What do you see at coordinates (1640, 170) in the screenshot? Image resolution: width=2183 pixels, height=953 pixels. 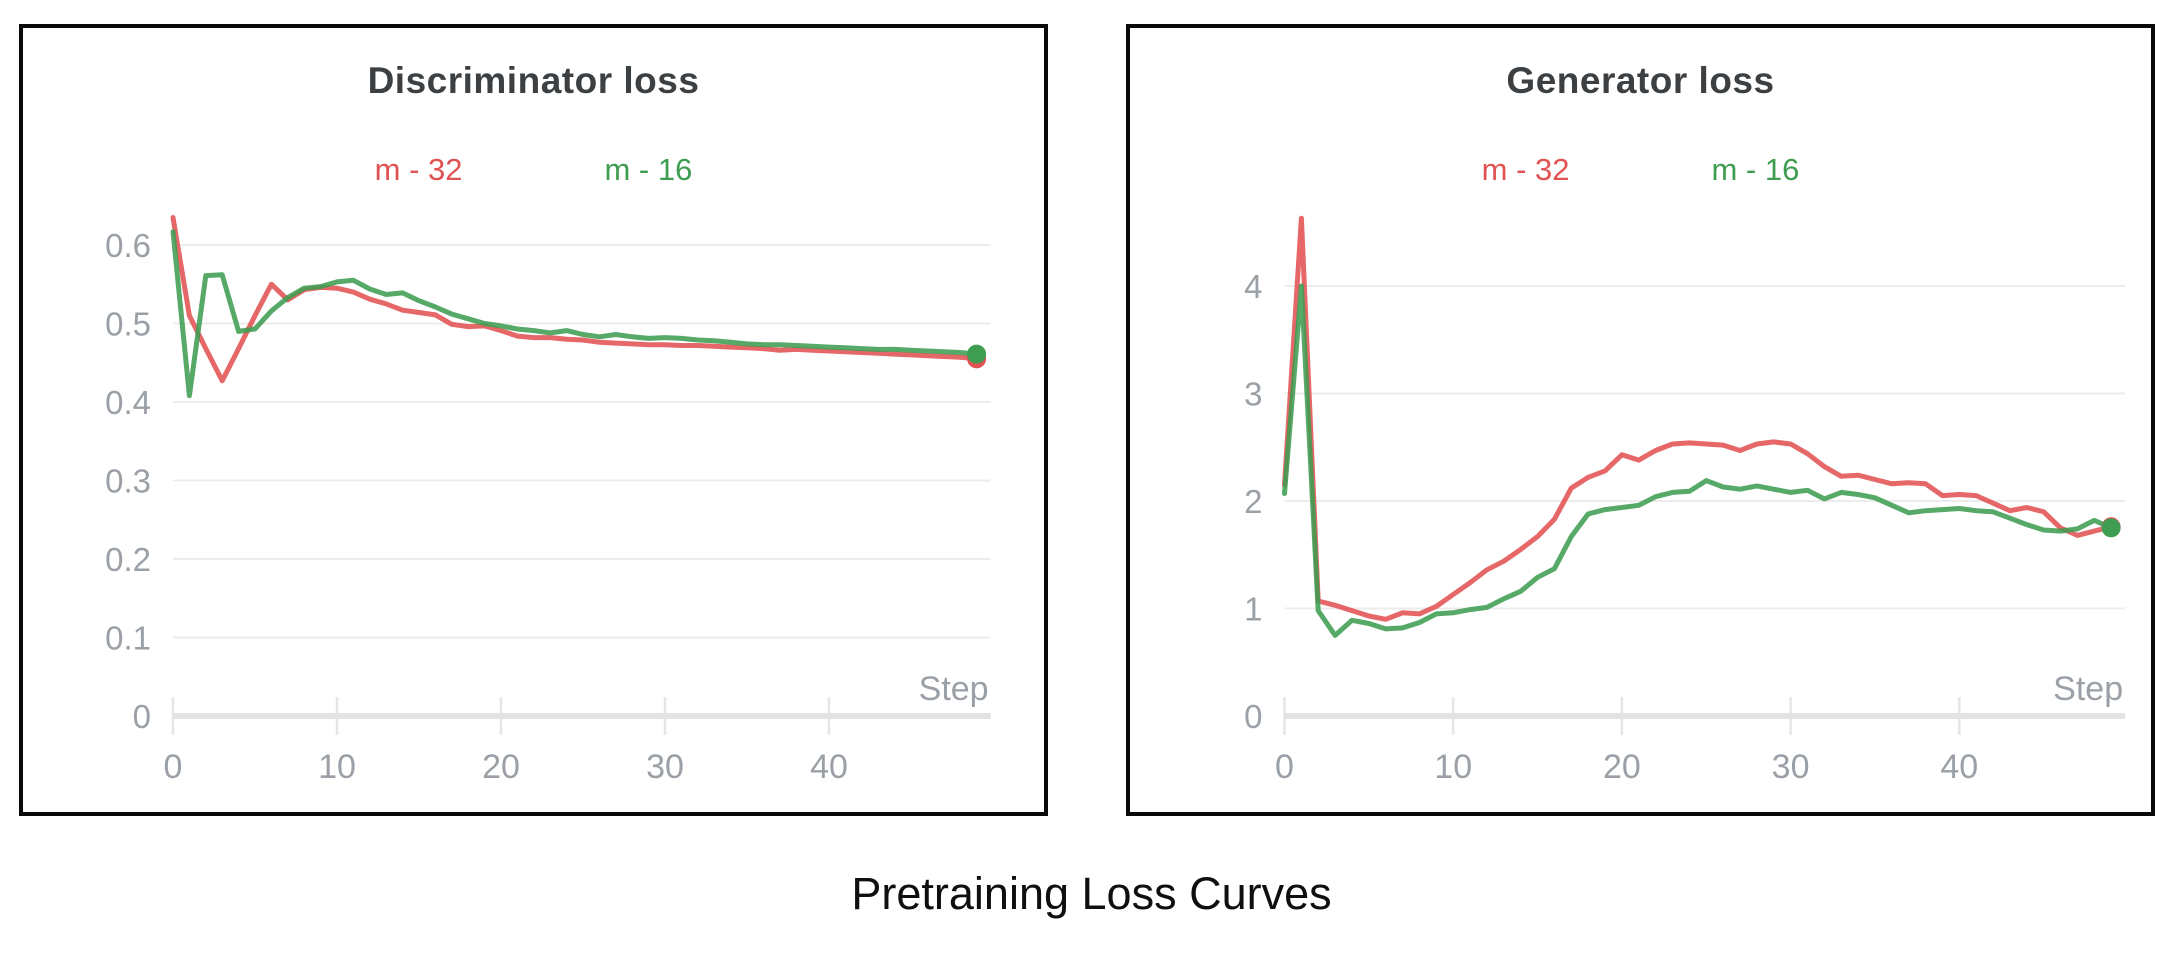 I see `legend-generator: m - 32 m - 16` at bounding box center [1640, 170].